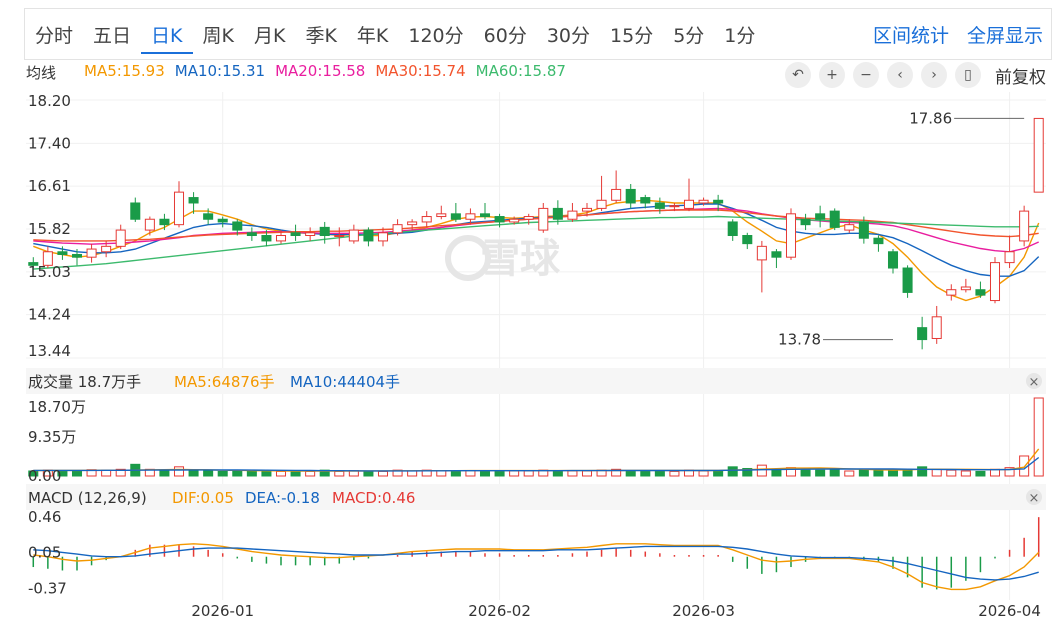  I want to click on tab-6: 年K, so click(372, 35).